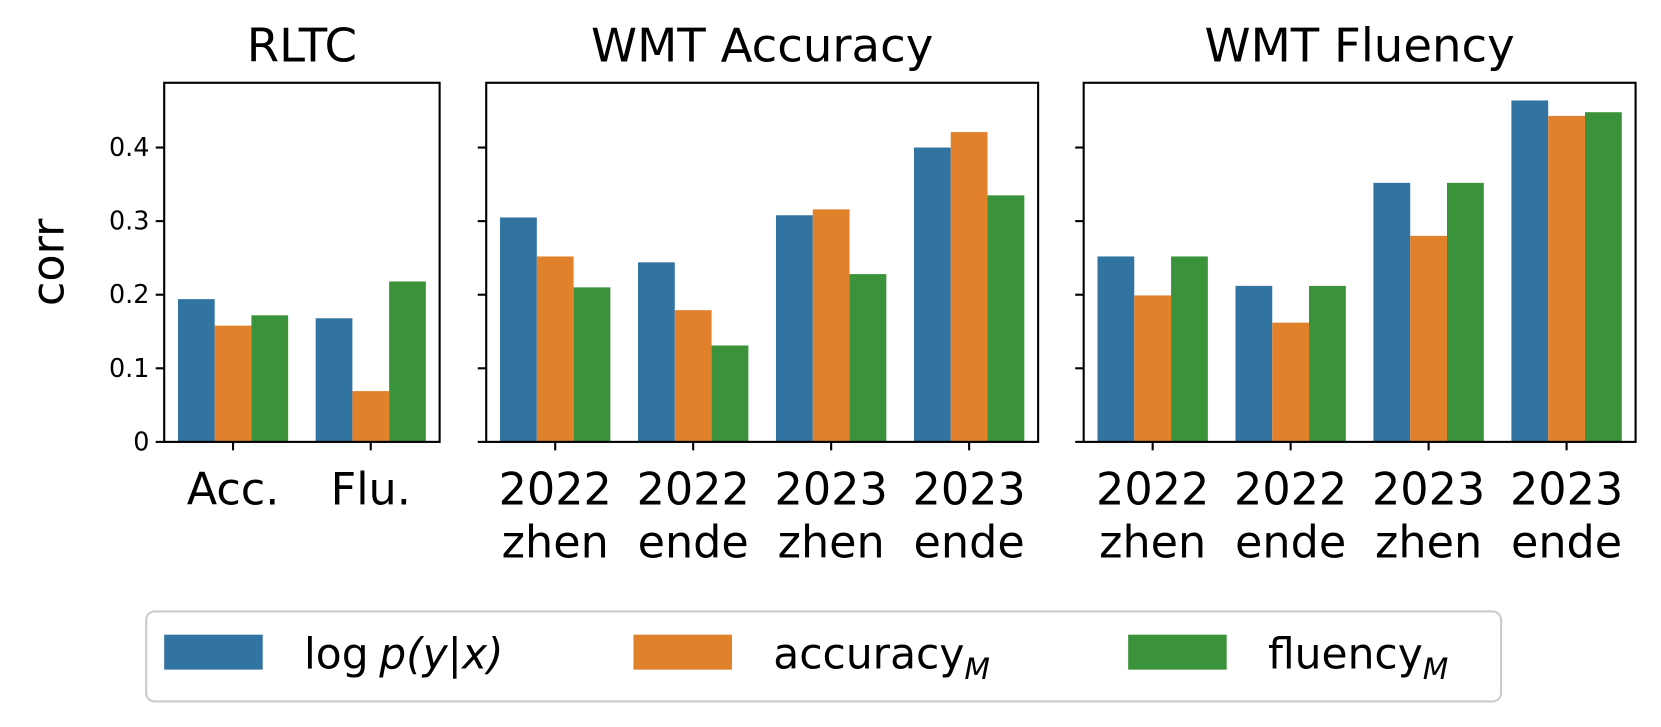  What do you see at coordinates (141, 441) in the screenshot?
I see `y-tick-label: 0` at bounding box center [141, 441].